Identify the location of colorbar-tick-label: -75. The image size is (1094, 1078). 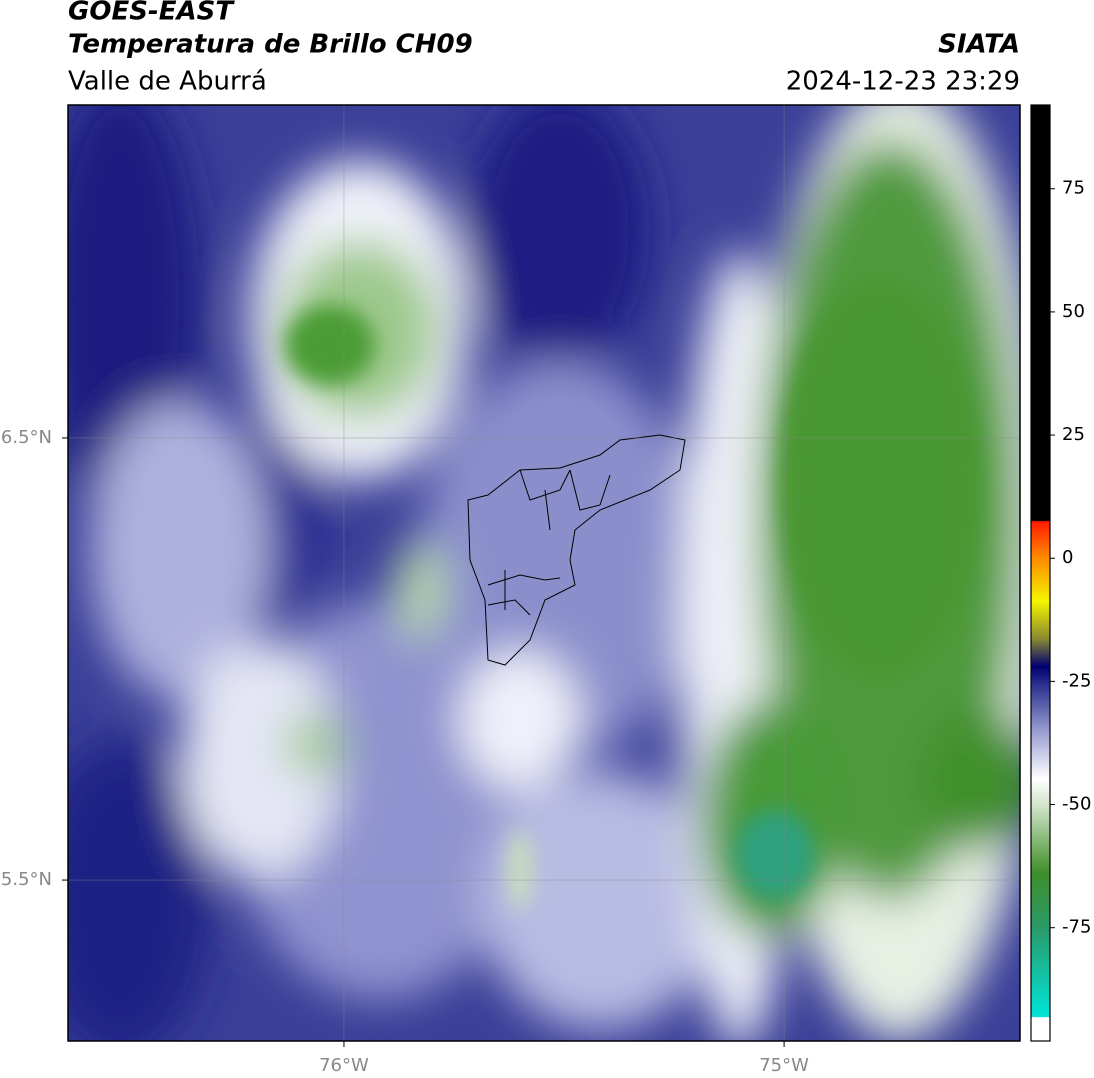
(1076, 927).